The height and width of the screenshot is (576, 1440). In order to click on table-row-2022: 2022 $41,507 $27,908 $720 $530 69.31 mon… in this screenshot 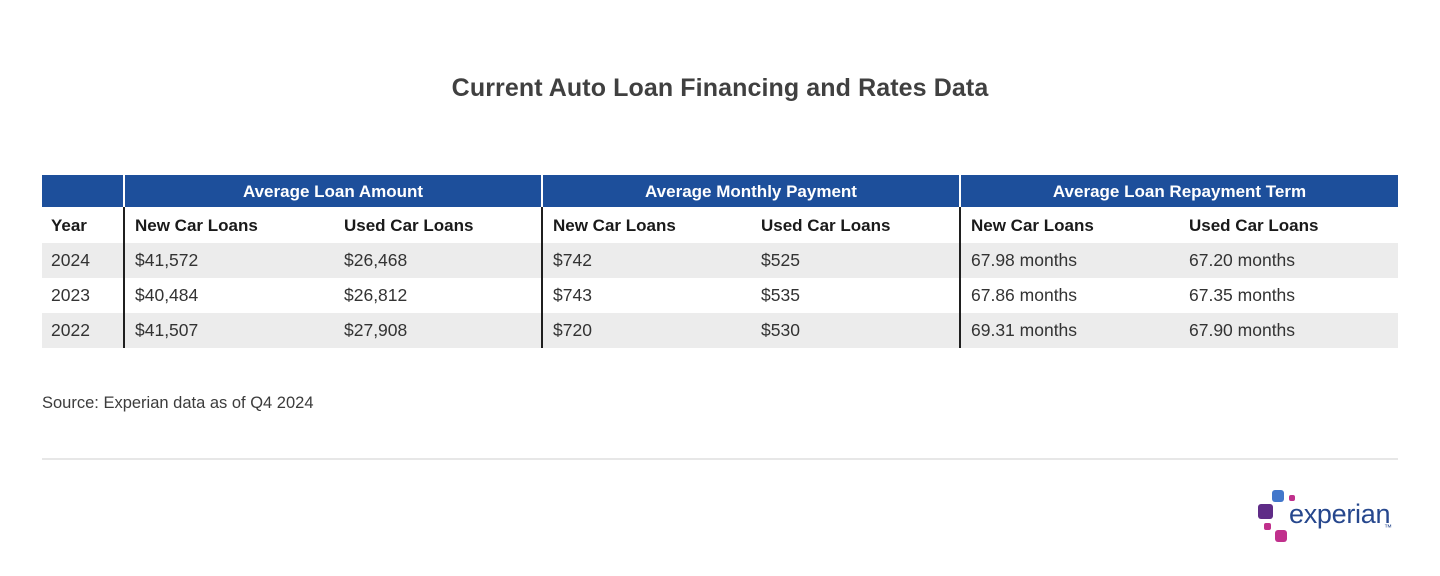, I will do `click(720, 330)`.